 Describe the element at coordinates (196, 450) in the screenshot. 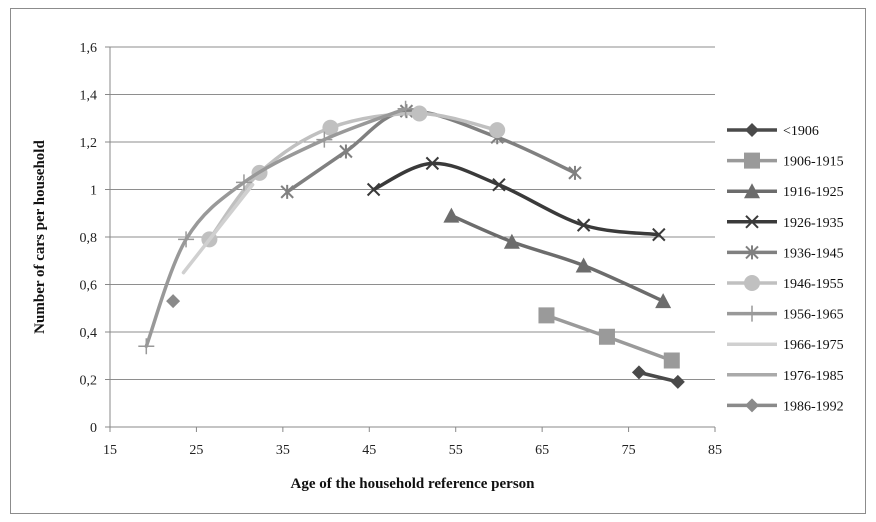

I see `x-tick-label: 25` at that location.